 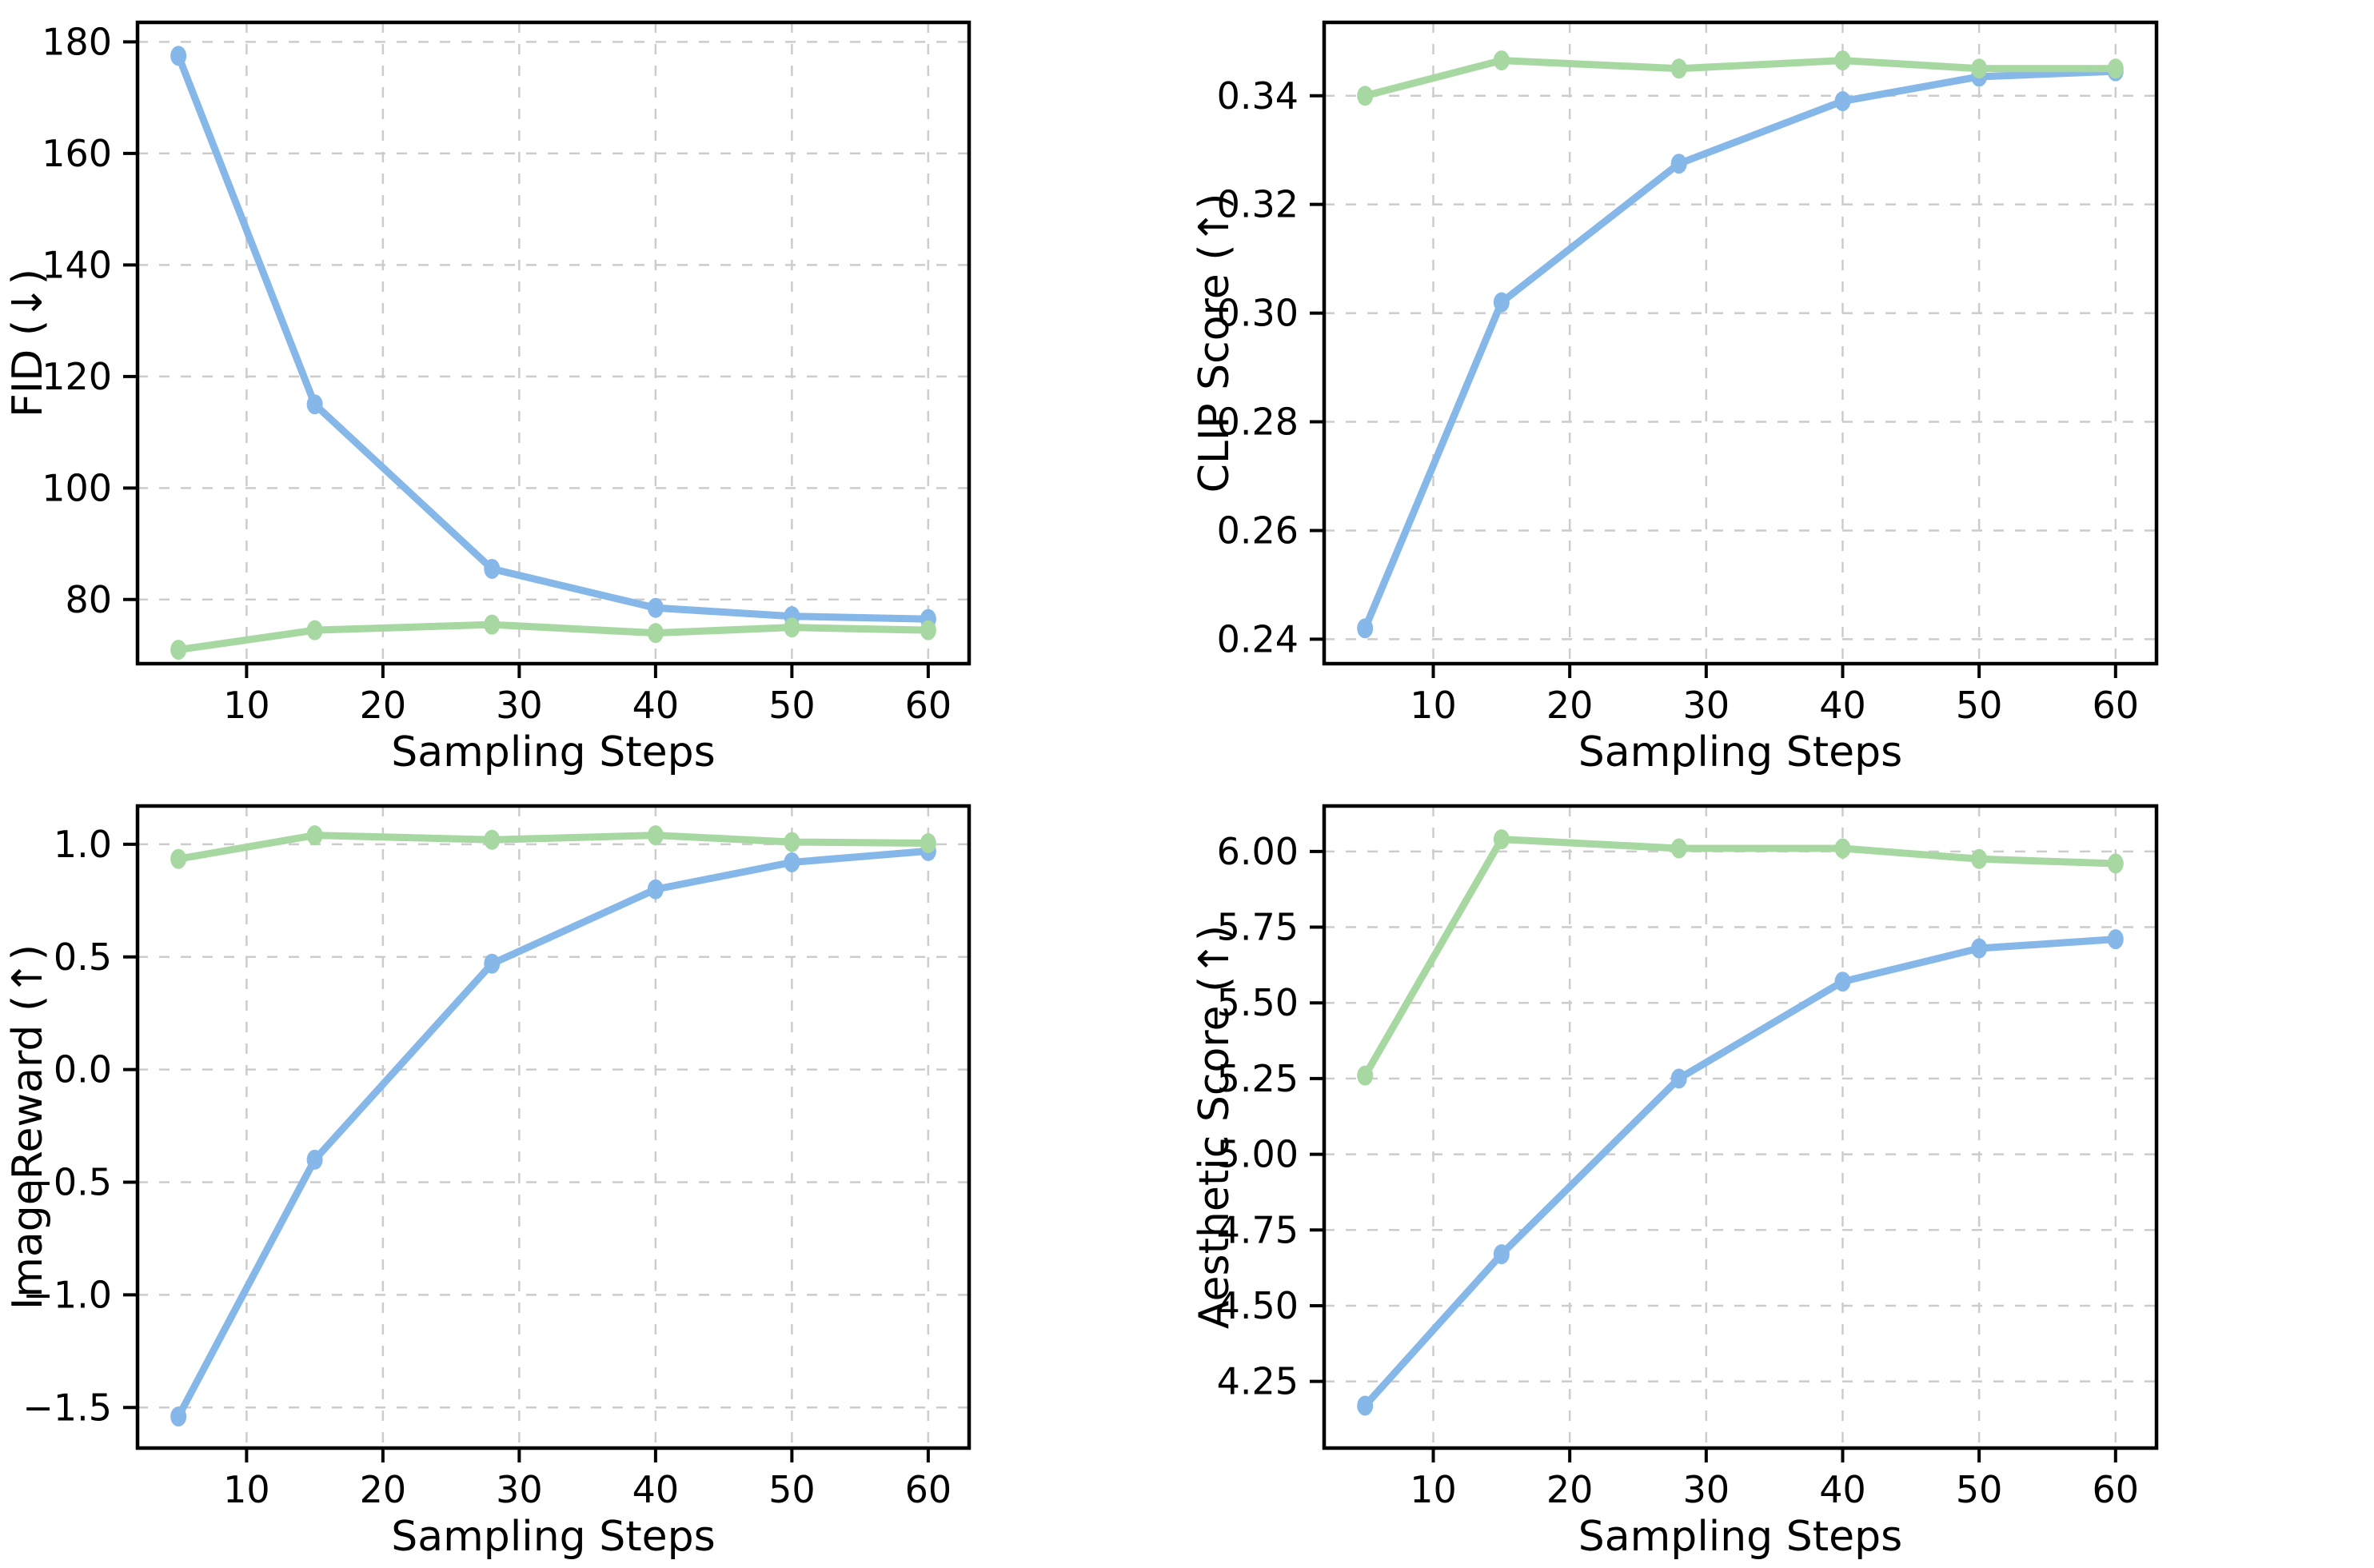 I want to click on y-tick-label: −0.5, so click(x=67, y=1182).